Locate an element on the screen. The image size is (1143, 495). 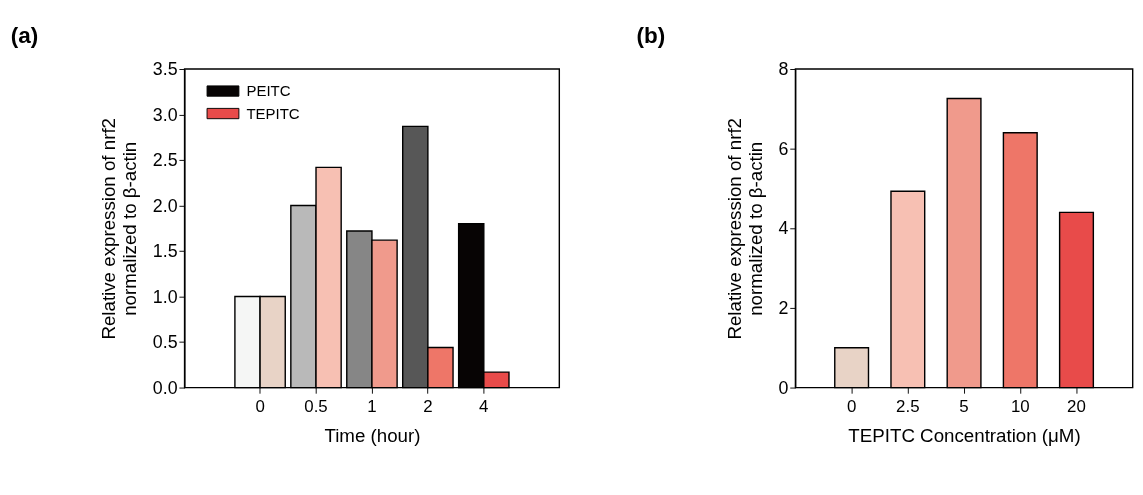
y-tick-label: 6 is located at coordinates (783, 148).